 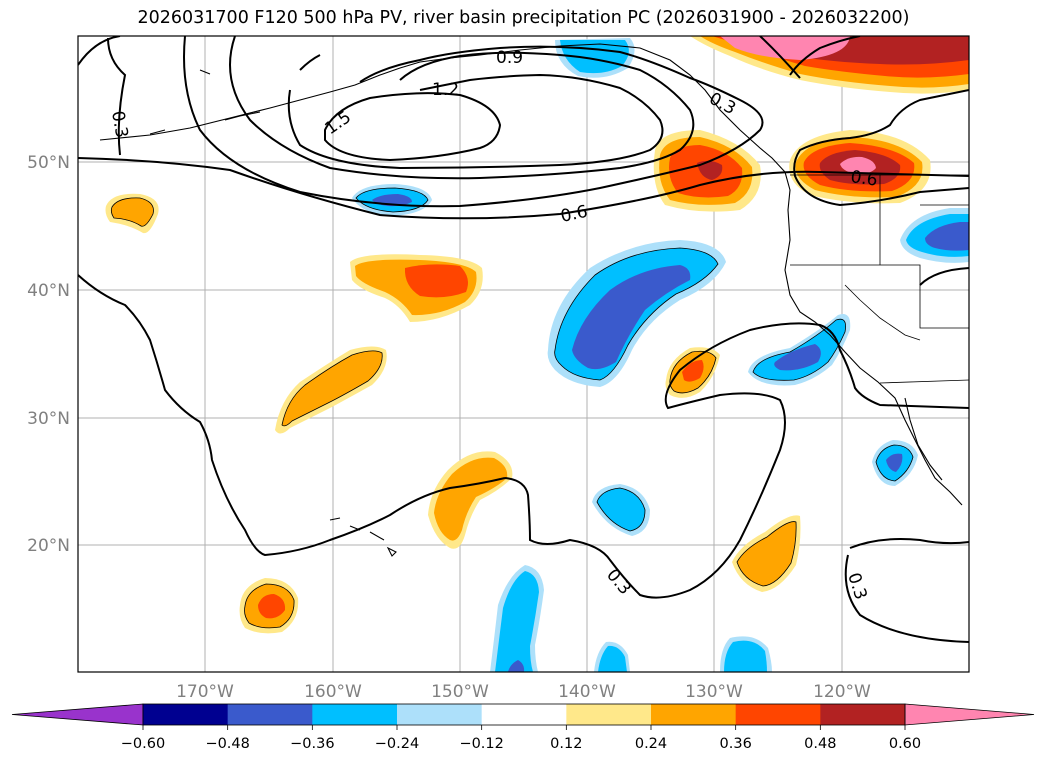 What do you see at coordinates (48, 546) in the screenshot?
I see `lat-label-20n: 20°N` at bounding box center [48, 546].